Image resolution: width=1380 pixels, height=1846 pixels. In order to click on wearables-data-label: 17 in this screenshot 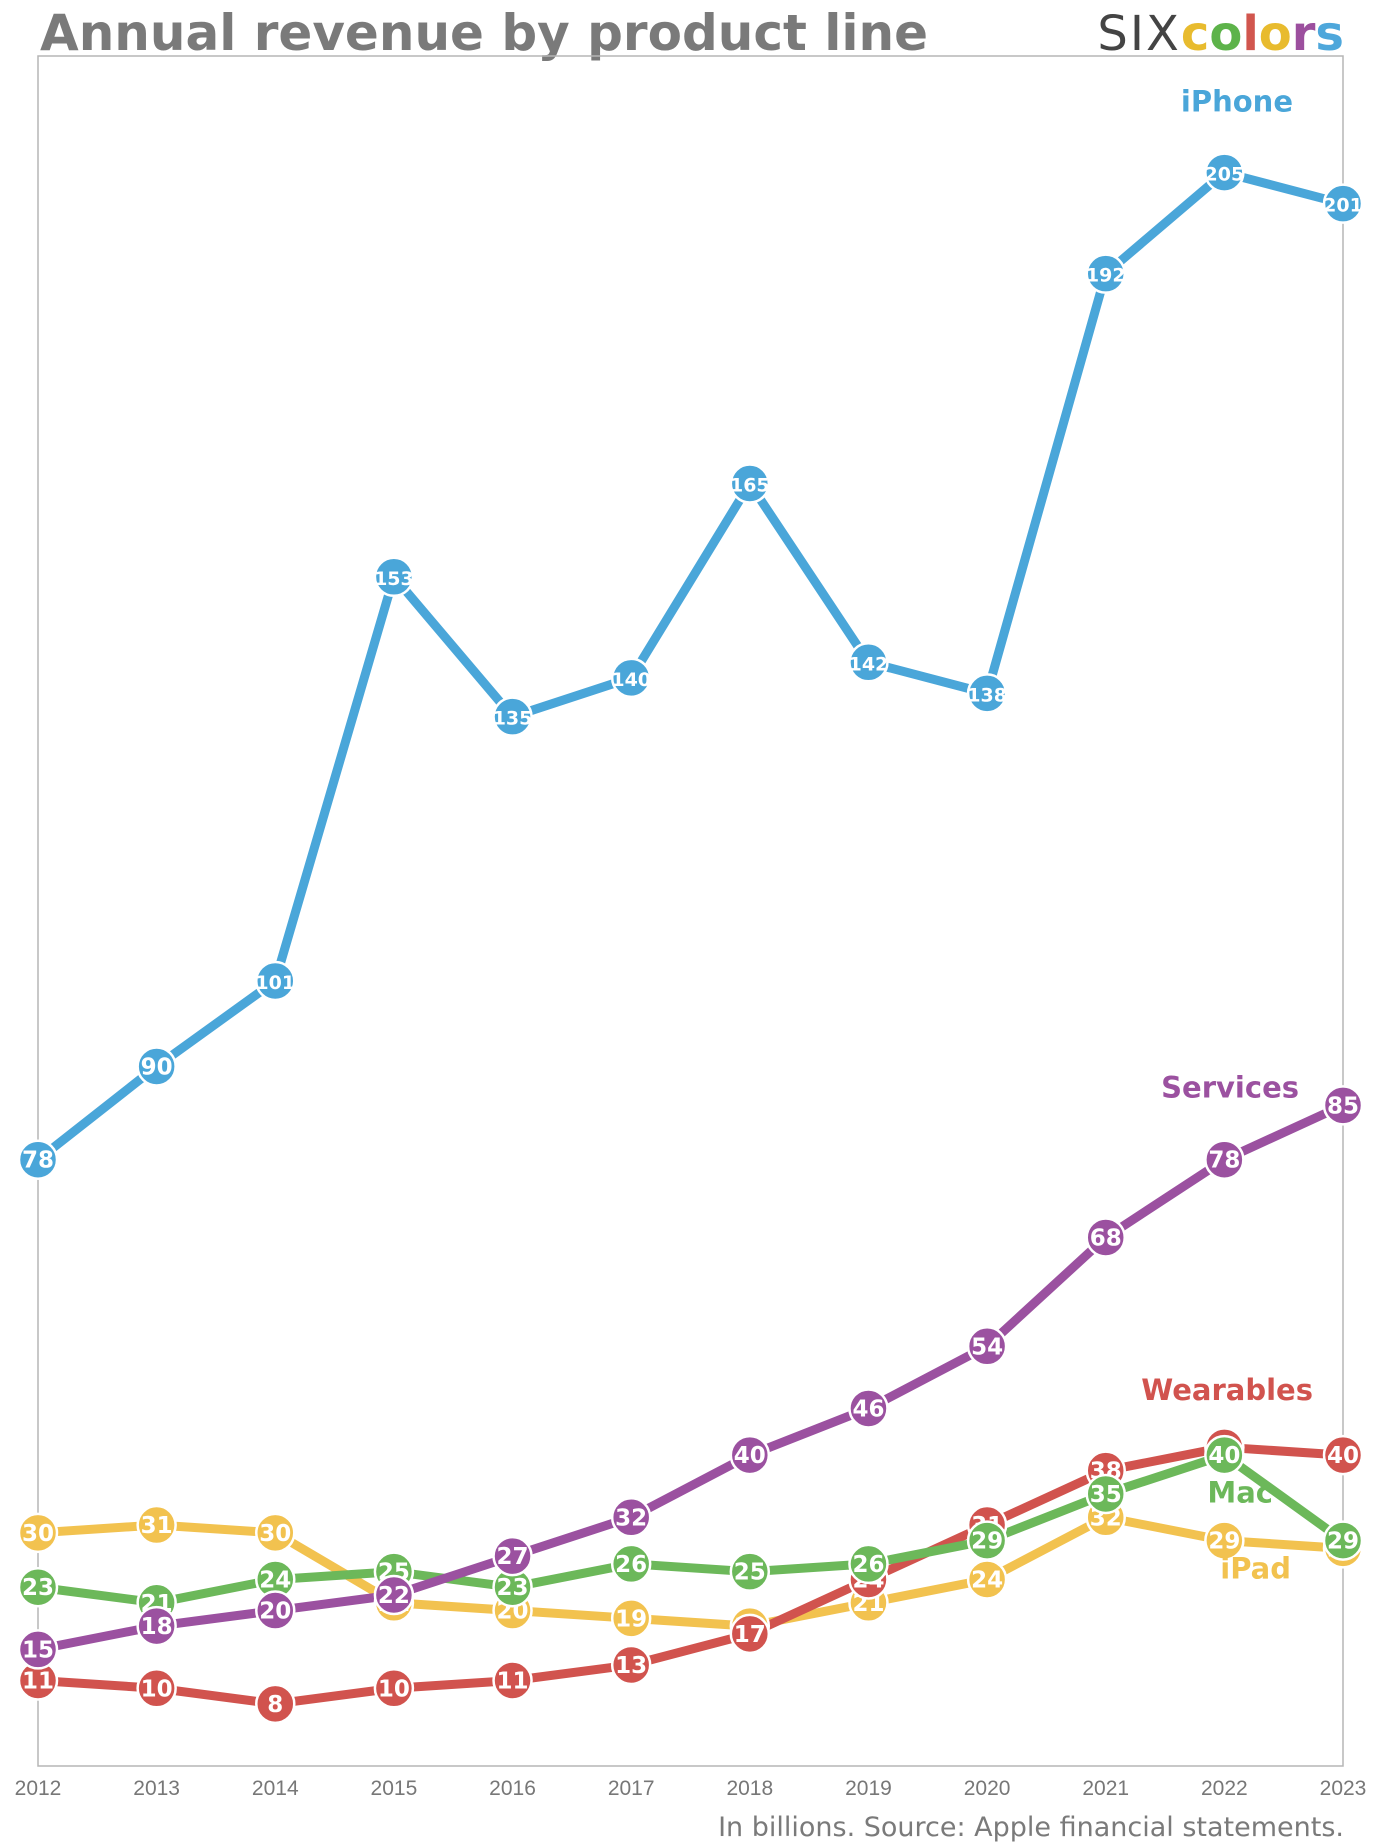, I will do `click(750, 1635)`.